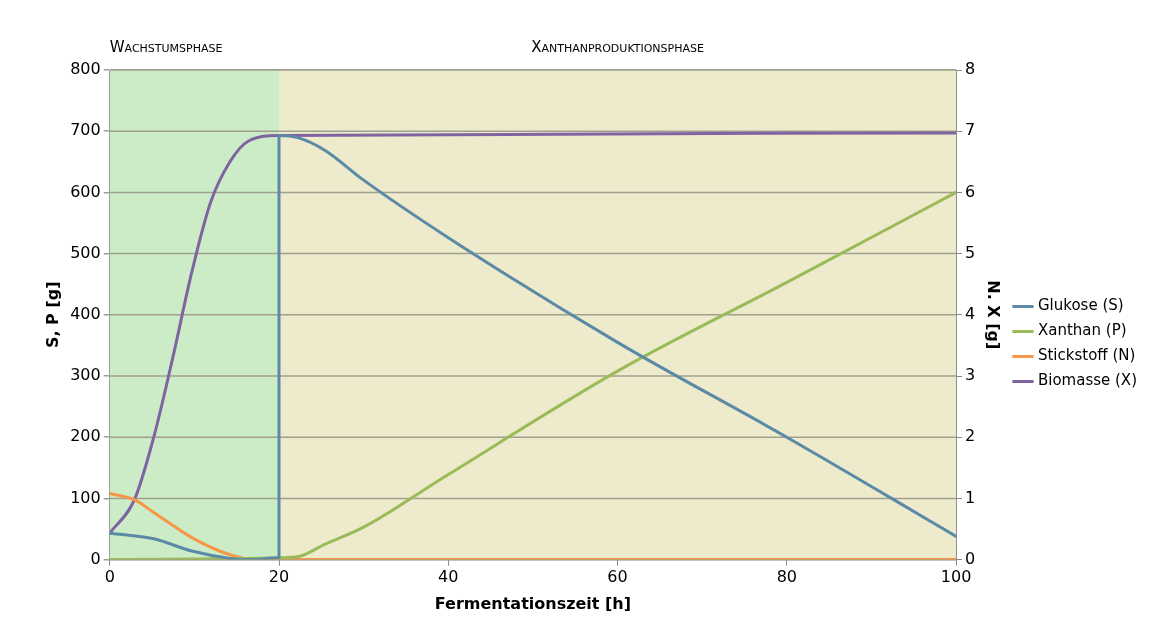  I want to click on y2-tick-label: 5, so click(970, 252).